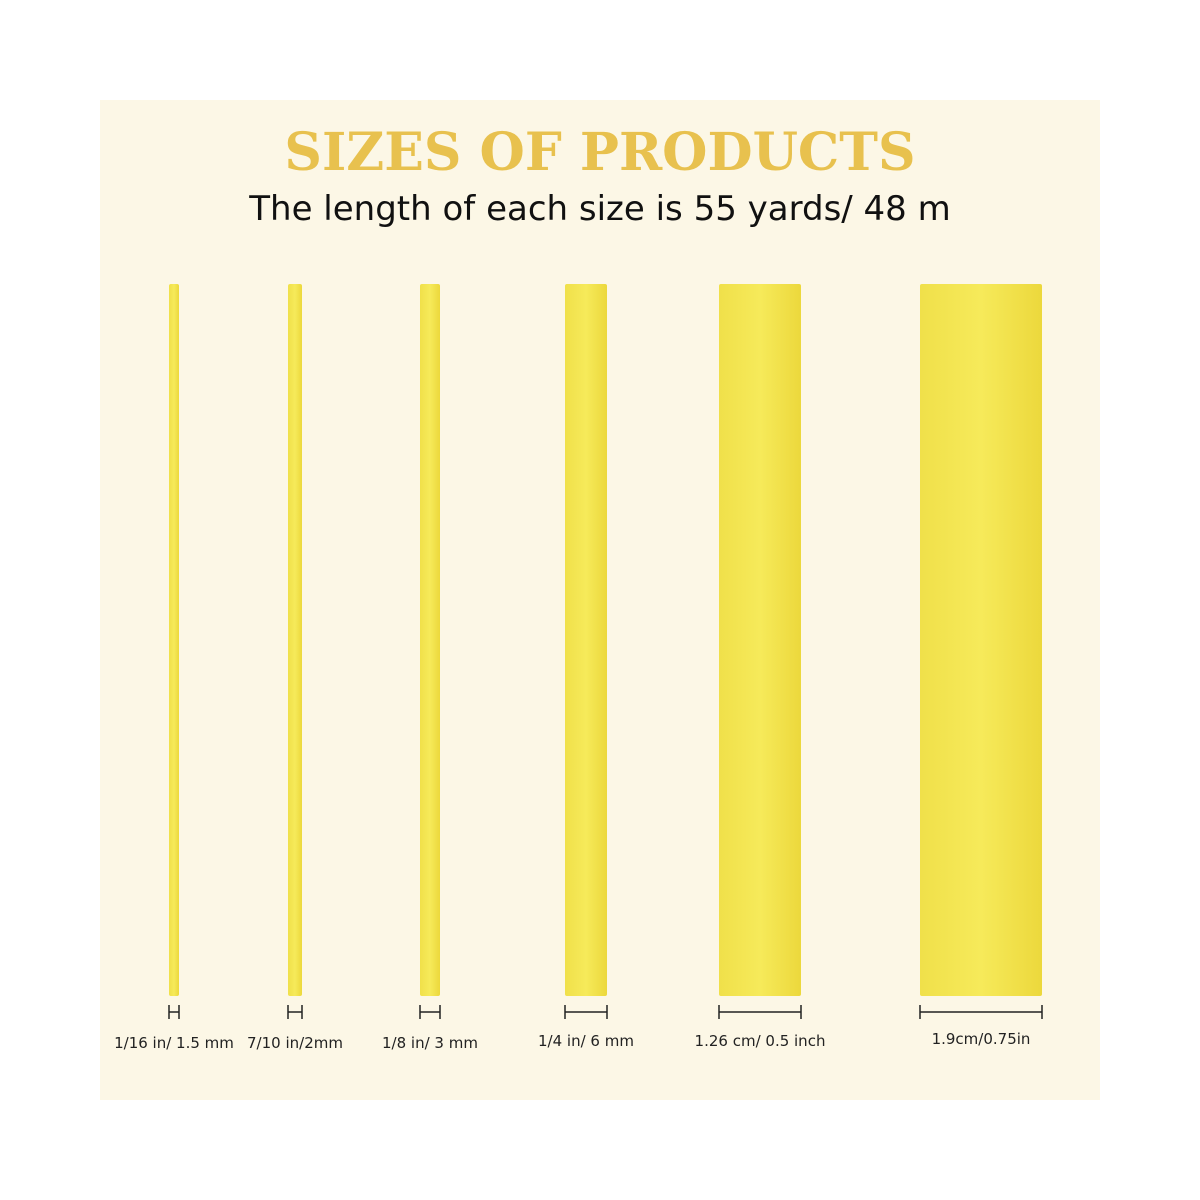  What do you see at coordinates (586, 1041) in the screenshot?
I see `size-label: 1/4 in/ 6 mm` at bounding box center [586, 1041].